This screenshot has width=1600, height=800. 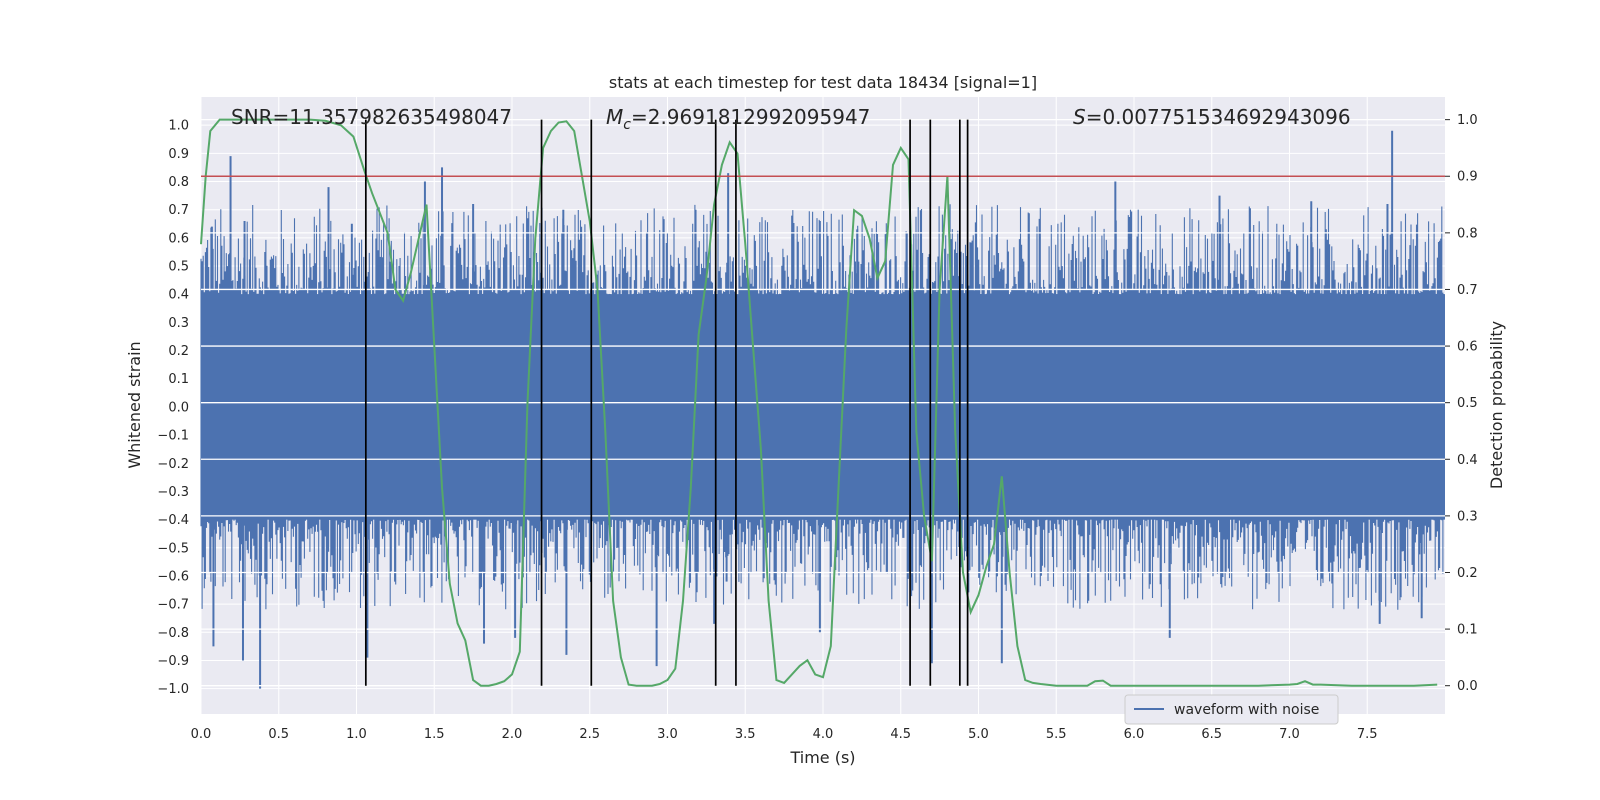 What do you see at coordinates (1467, 233) in the screenshot?
I see `y-right-tick-label: 0.8` at bounding box center [1467, 233].